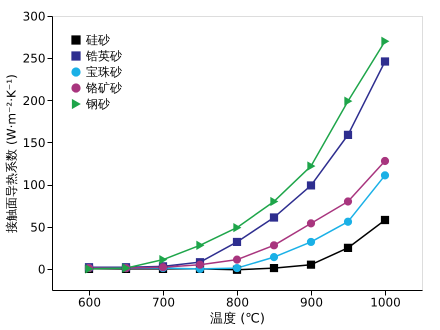 The width and height of the screenshot is (440, 330). What do you see at coordinates (34, 59) in the screenshot?
I see `y-tick-label: 250` at bounding box center [34, 59].